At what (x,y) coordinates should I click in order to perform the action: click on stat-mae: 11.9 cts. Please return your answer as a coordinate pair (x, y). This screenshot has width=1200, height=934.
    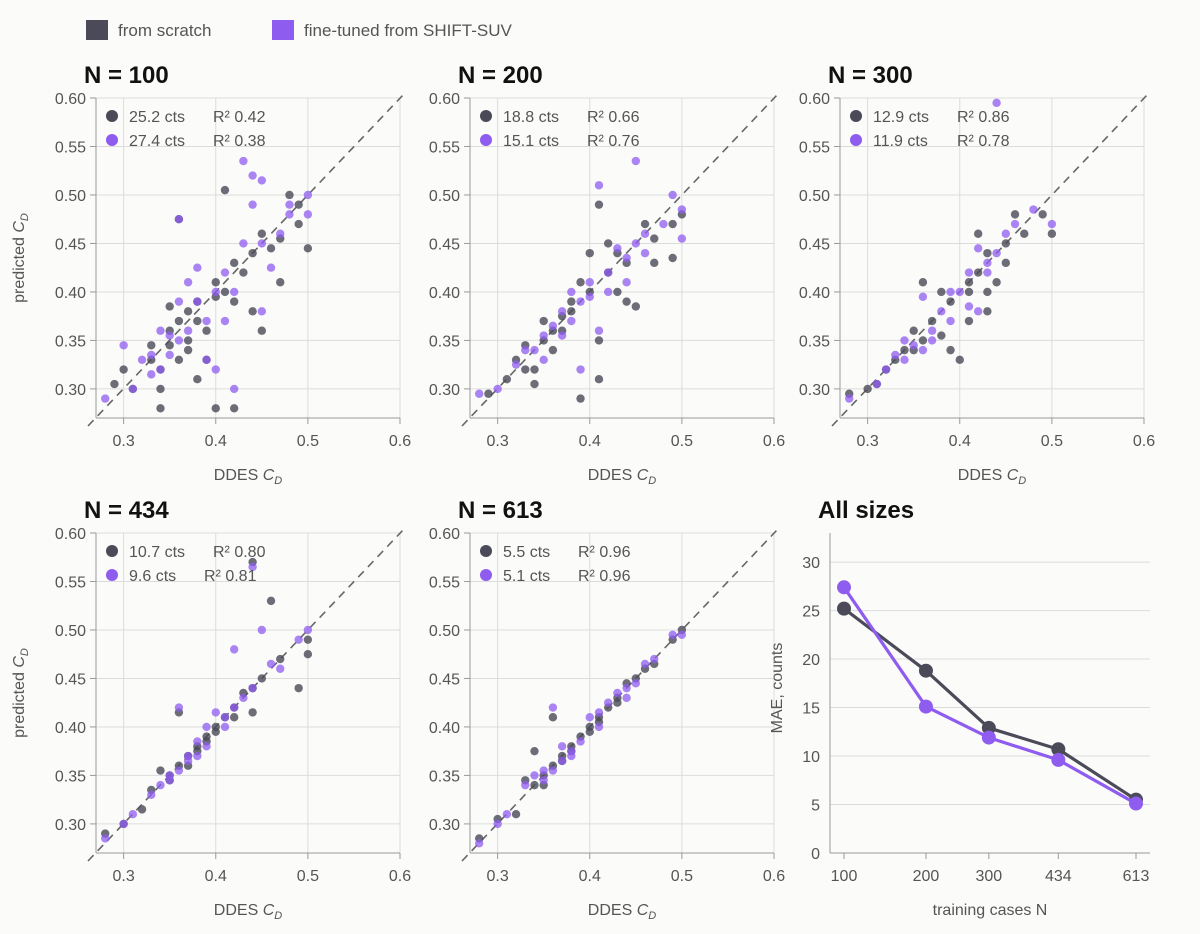
    Looking at the image, I should click on (900, 141).